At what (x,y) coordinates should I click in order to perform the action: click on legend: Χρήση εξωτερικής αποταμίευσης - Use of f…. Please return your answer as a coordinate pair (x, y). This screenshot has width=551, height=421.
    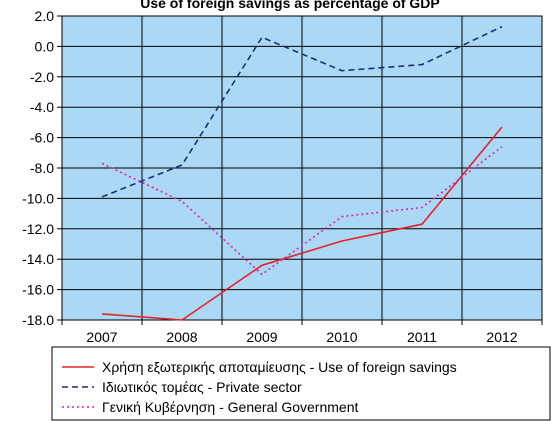
    Looking at the image, I should click on (259, 387).